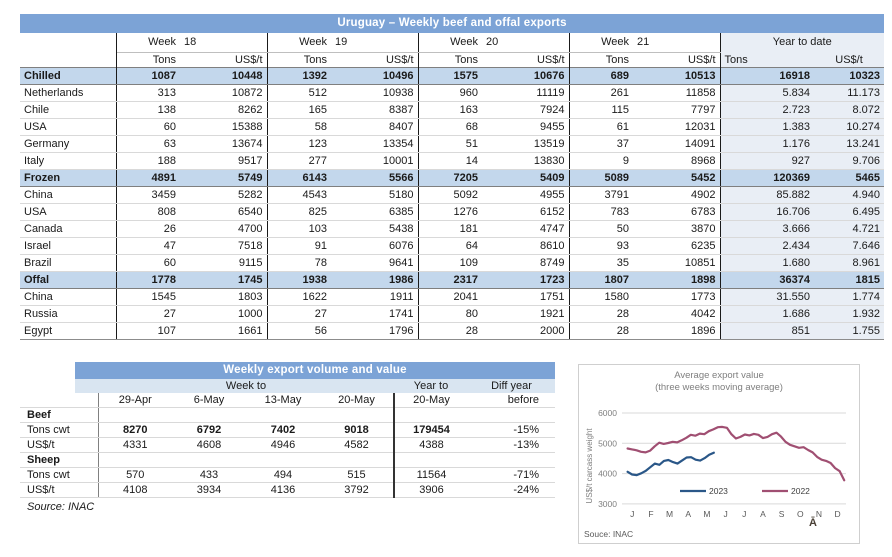  What do you see at coordinates (68, 195) in the screenshot?
I see `row-label: China` at bounding box center [68, 195].